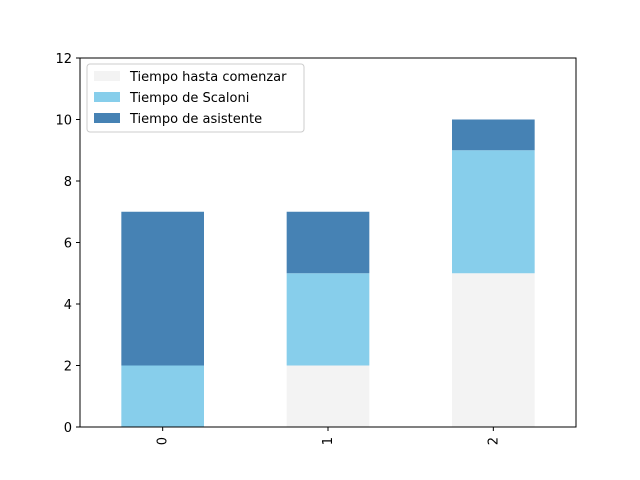  I want to click on y-tick-label: 2, so click(68, 367).